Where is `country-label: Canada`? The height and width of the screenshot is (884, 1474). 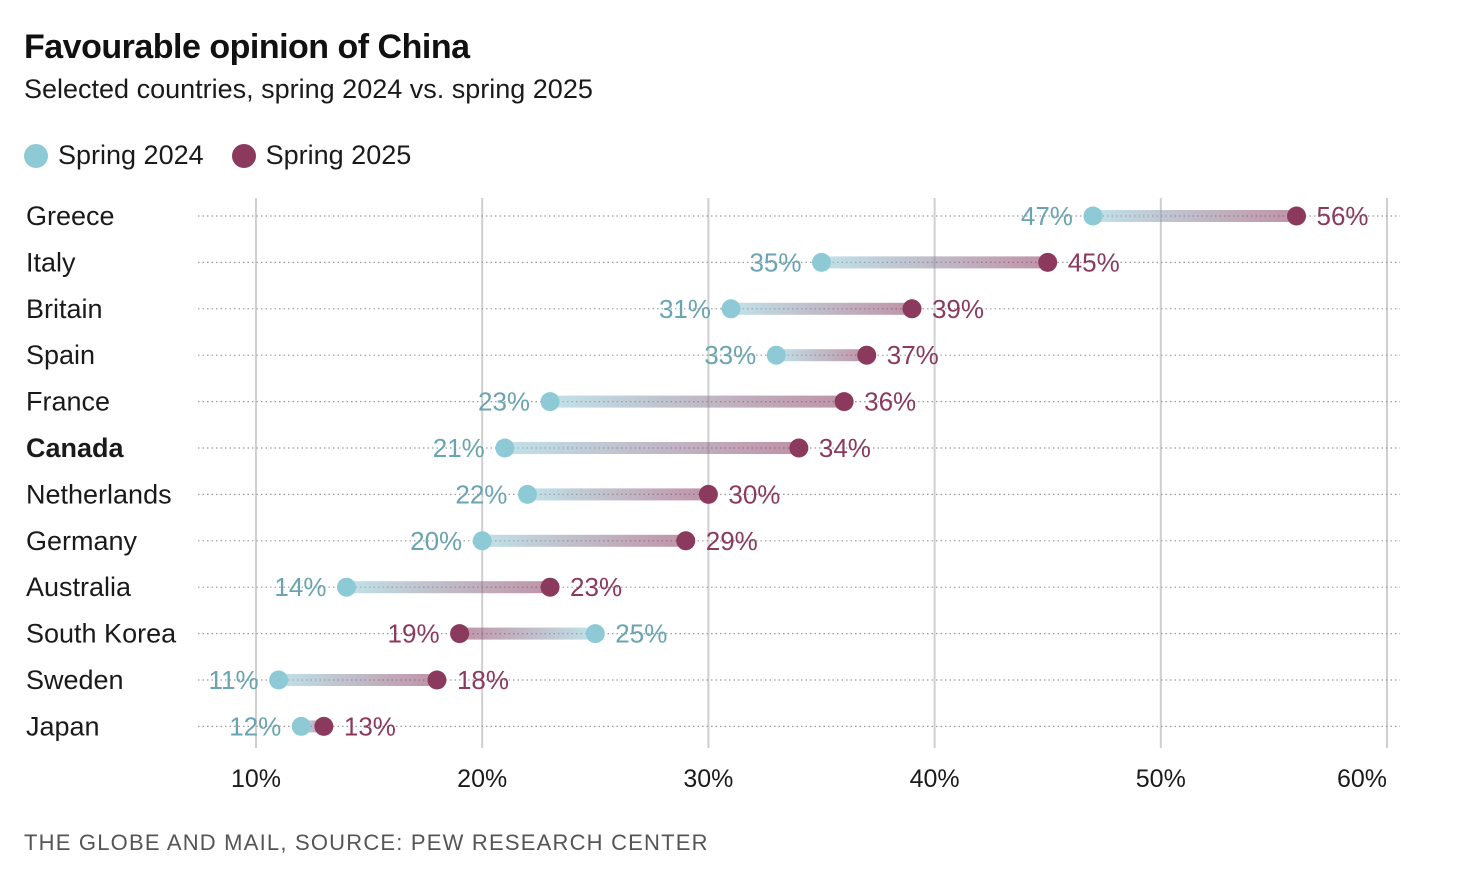 country-label: Canada is located at coordinates (75, 448).